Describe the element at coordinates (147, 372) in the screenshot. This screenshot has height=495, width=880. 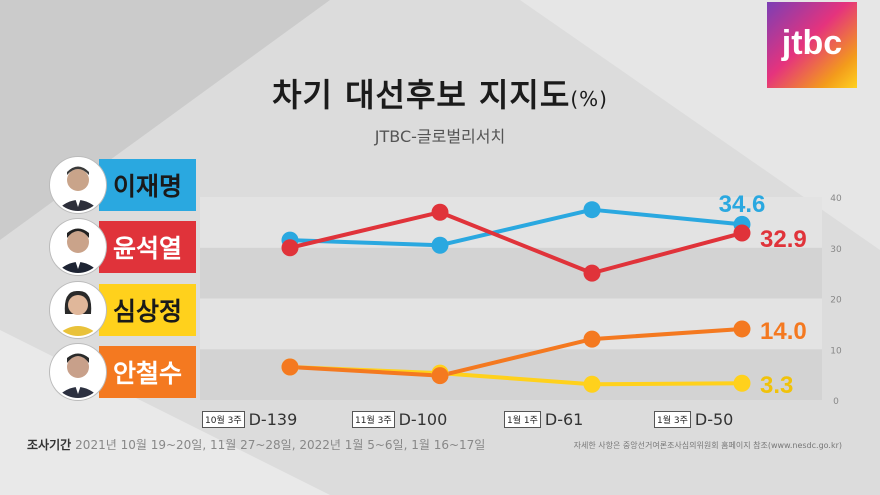
I see `candidate-name-box: 안철수` at that location.